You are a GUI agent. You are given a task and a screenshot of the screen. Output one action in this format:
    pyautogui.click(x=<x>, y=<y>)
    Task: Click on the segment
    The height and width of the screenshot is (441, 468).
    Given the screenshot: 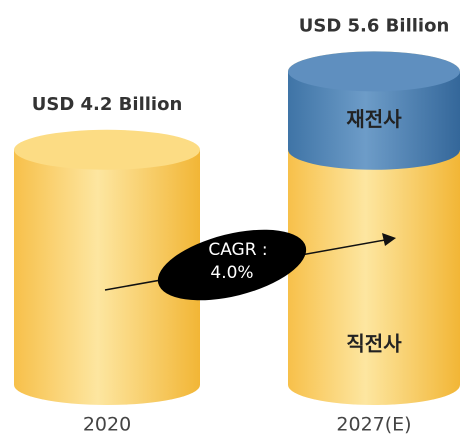 What is the action you would take?
    pyautogui.click(x=374, y=110)
    